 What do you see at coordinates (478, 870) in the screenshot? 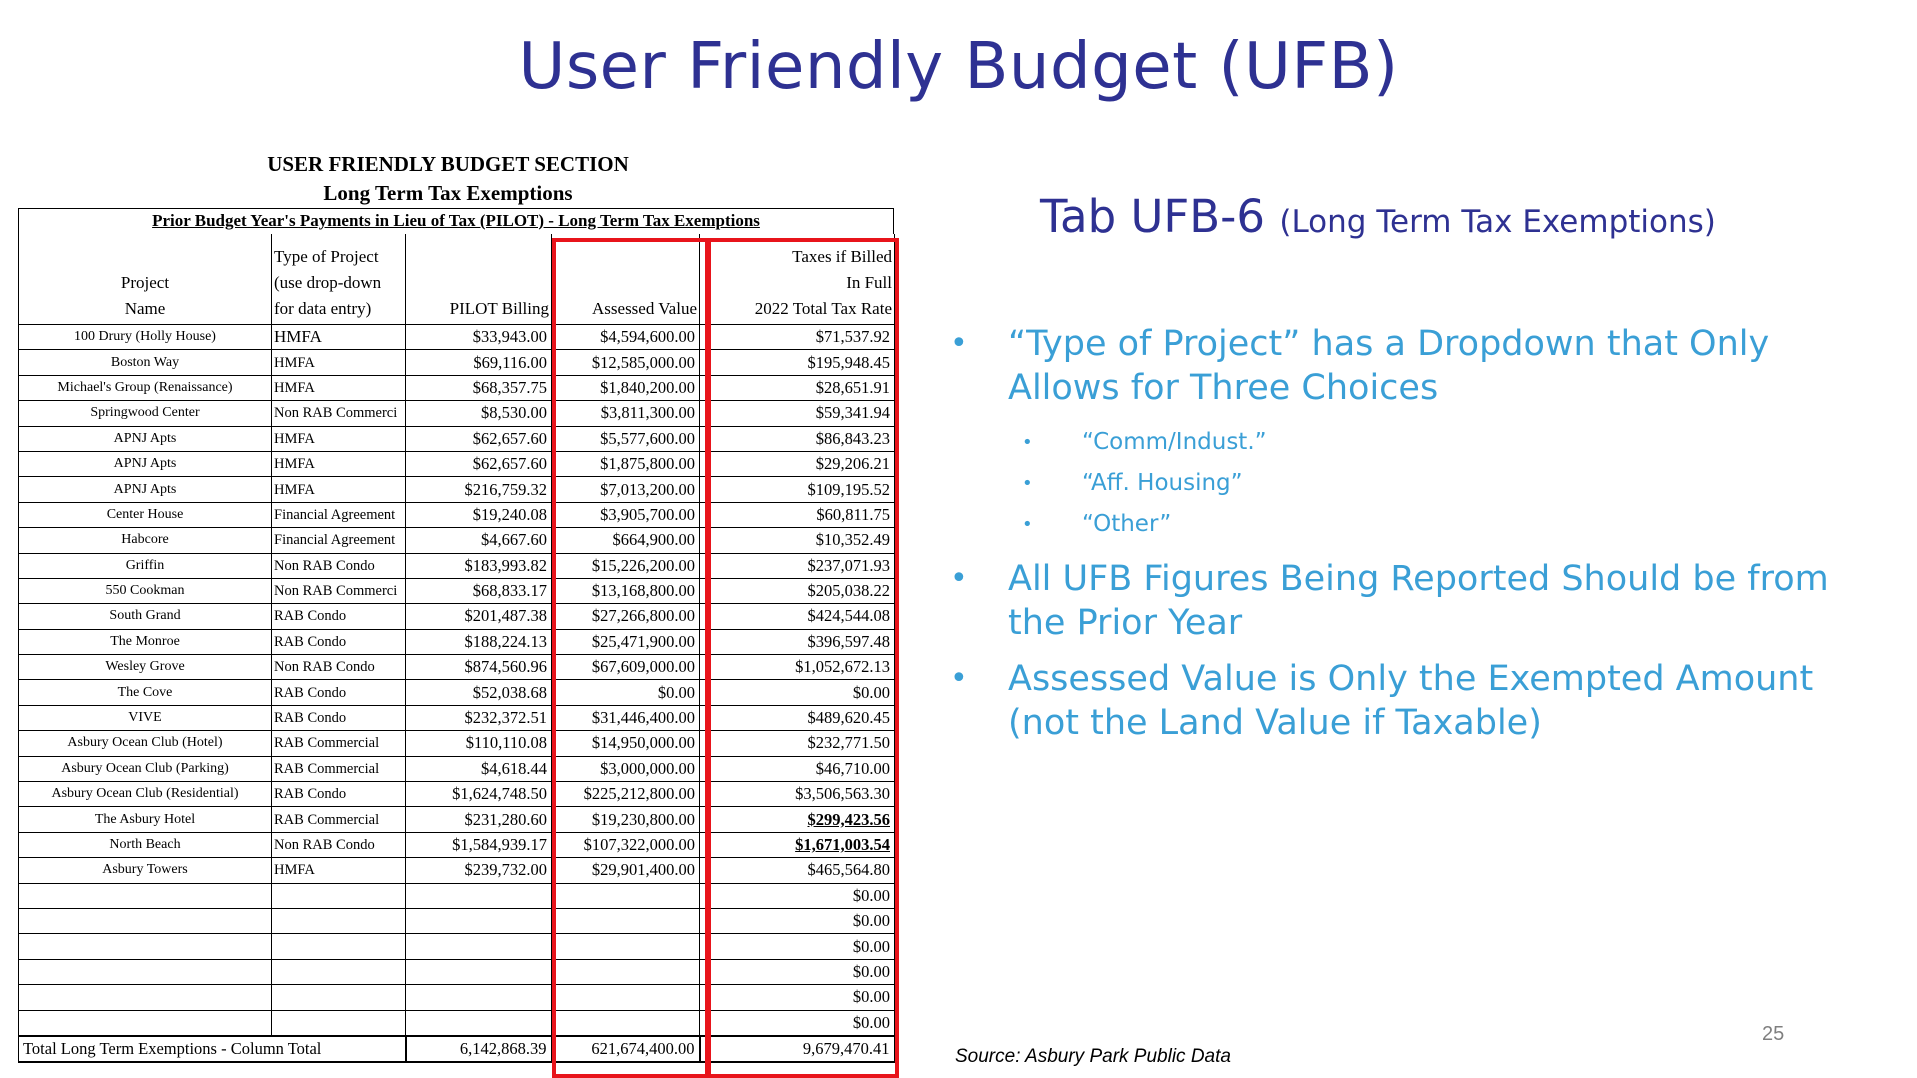
I see `pilot-billing-cell: $239,732.00` at bounding box center [478, 870].